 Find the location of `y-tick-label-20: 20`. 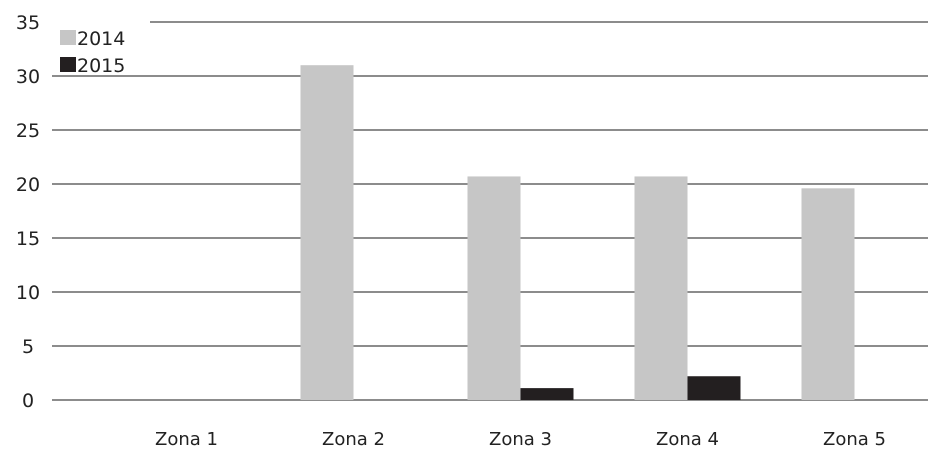

y-tick-label-20: 20 is located at coordinates (28, 185).